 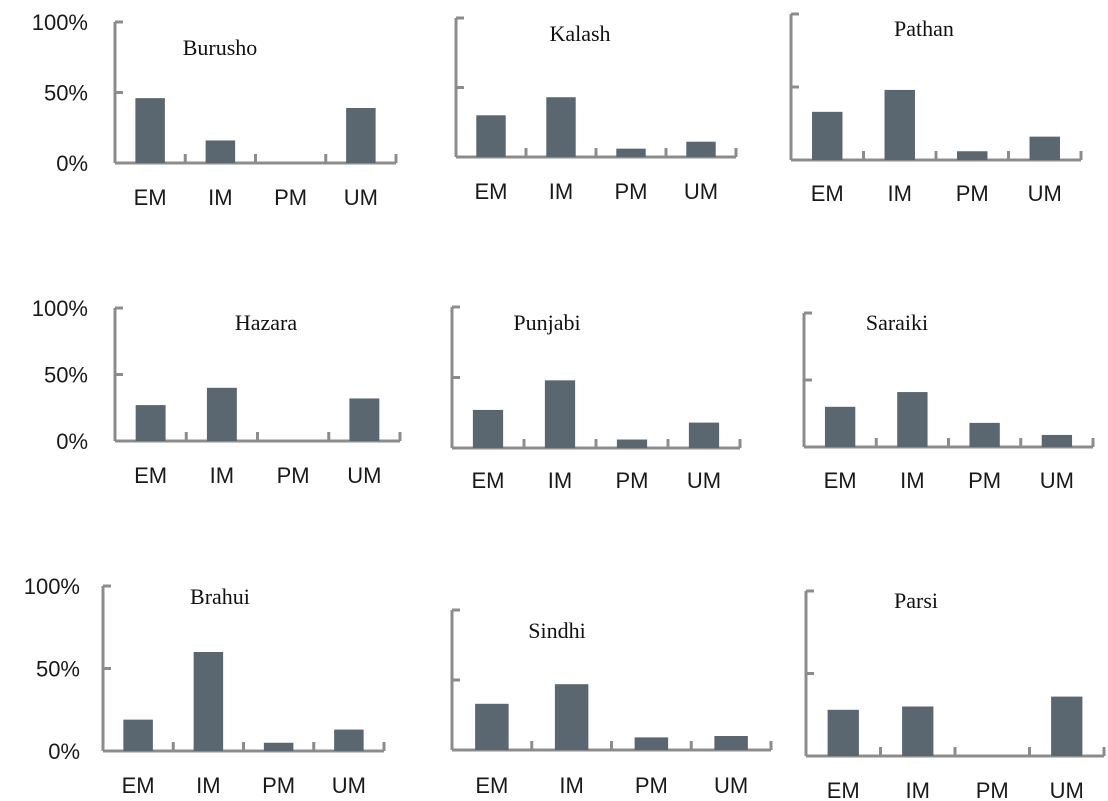 I want to click on chart-panel-hazara: 100% 50% 0% EM IM PM UM Hazara, so click(x=217, y=392).